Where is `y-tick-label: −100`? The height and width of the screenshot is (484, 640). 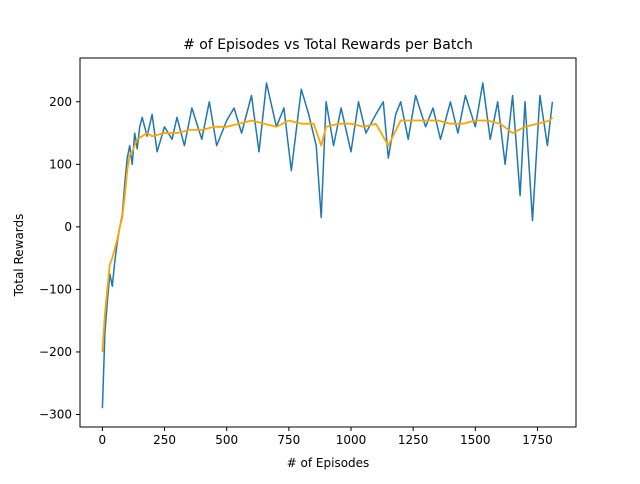 y-tick-label: −100 is located at coordinates (55, 289).